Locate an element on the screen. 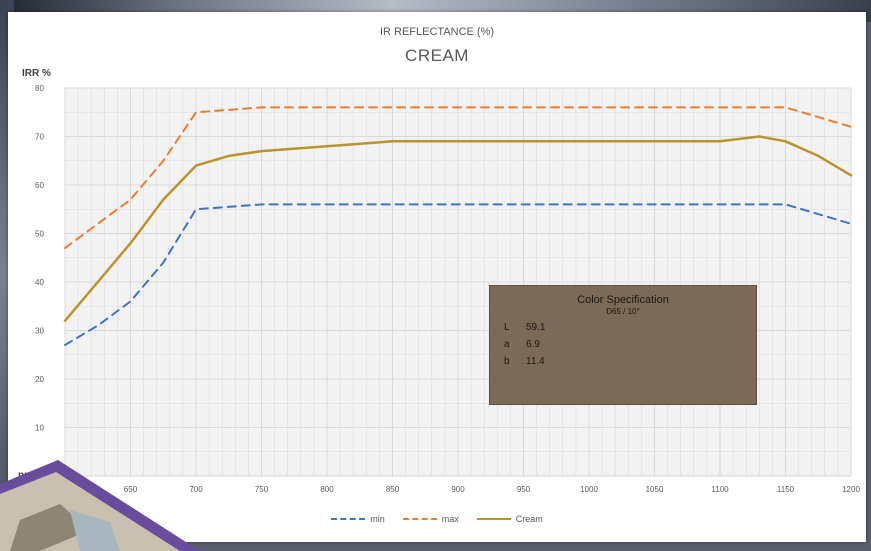 This screenshot has width=871, height=551. chart-legend: min max Cream is located at coordinates (437, 519).